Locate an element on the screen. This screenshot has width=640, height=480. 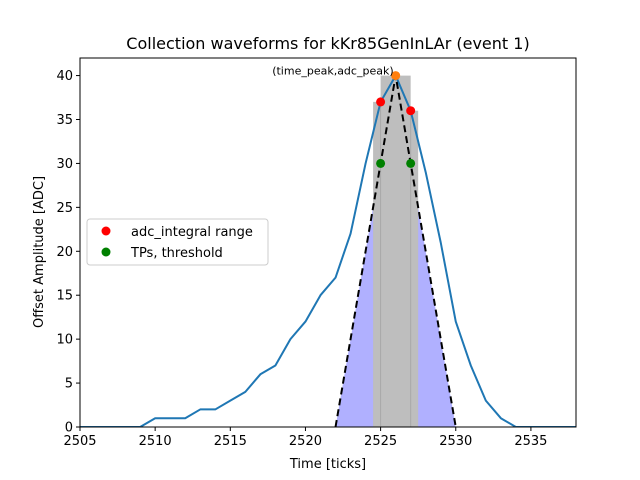
legend: adc_integral range TPs, threshold is located at coordinates (177, 242).